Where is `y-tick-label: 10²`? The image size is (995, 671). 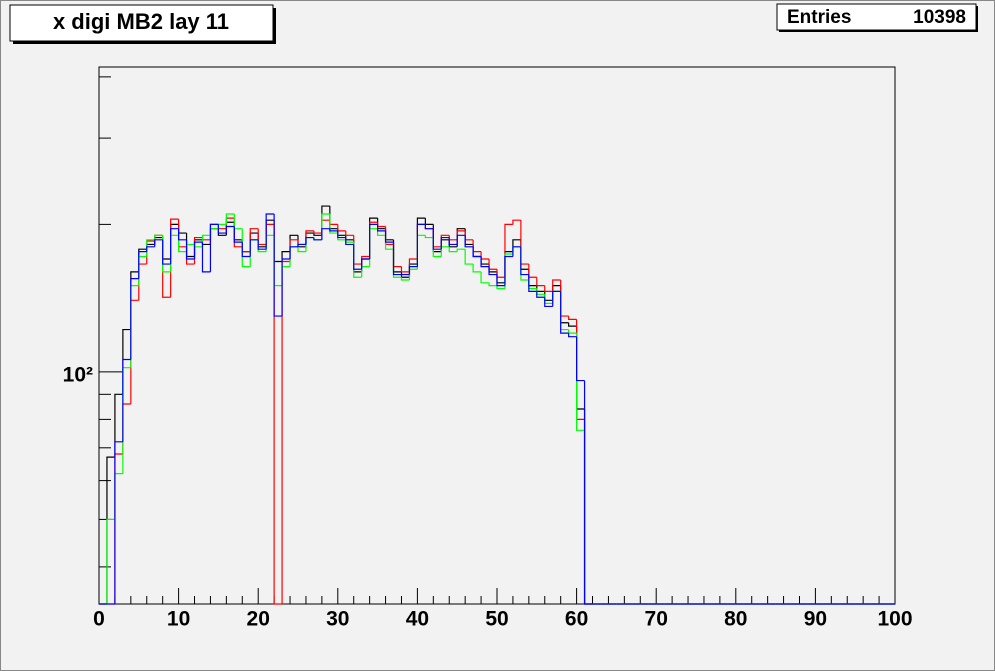 y-tick-label: 10² is located at coordinates (78, 374).